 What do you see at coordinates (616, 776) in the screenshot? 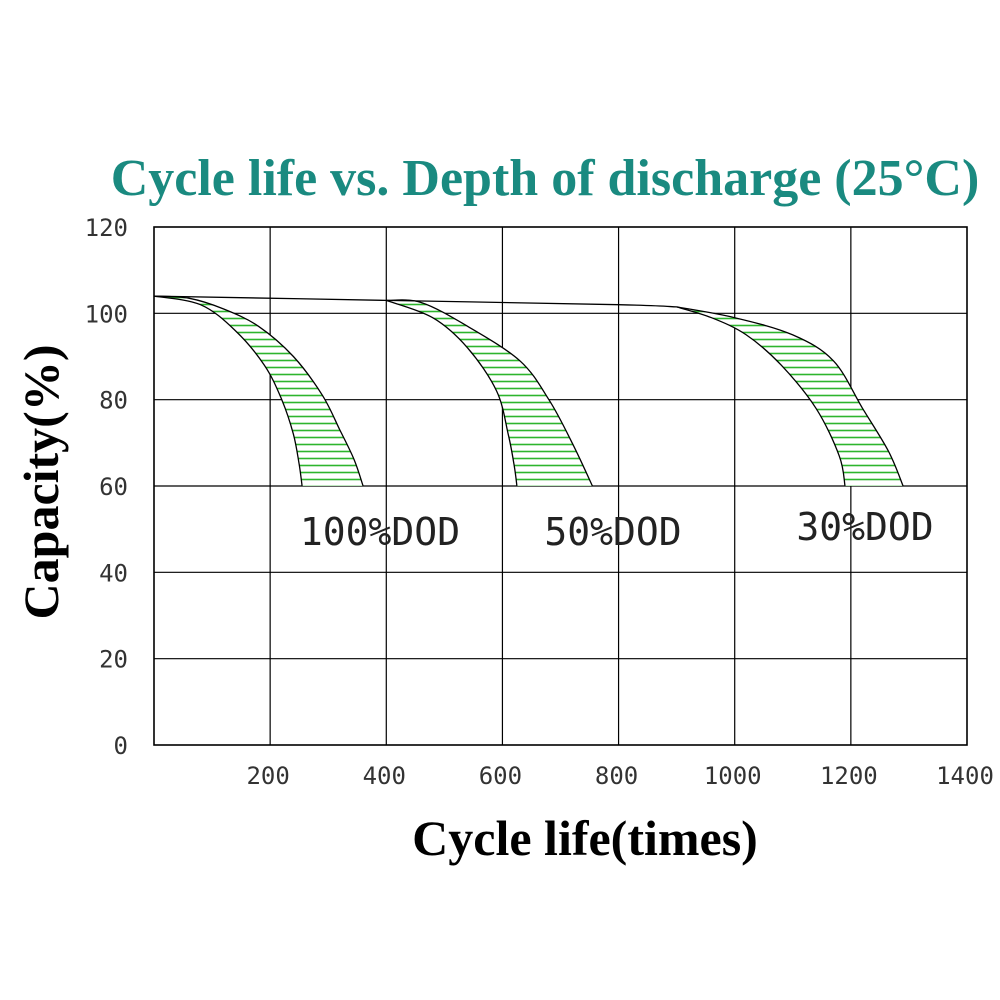
I see `x-tick-label: 800` at bounding box center [616, 776].